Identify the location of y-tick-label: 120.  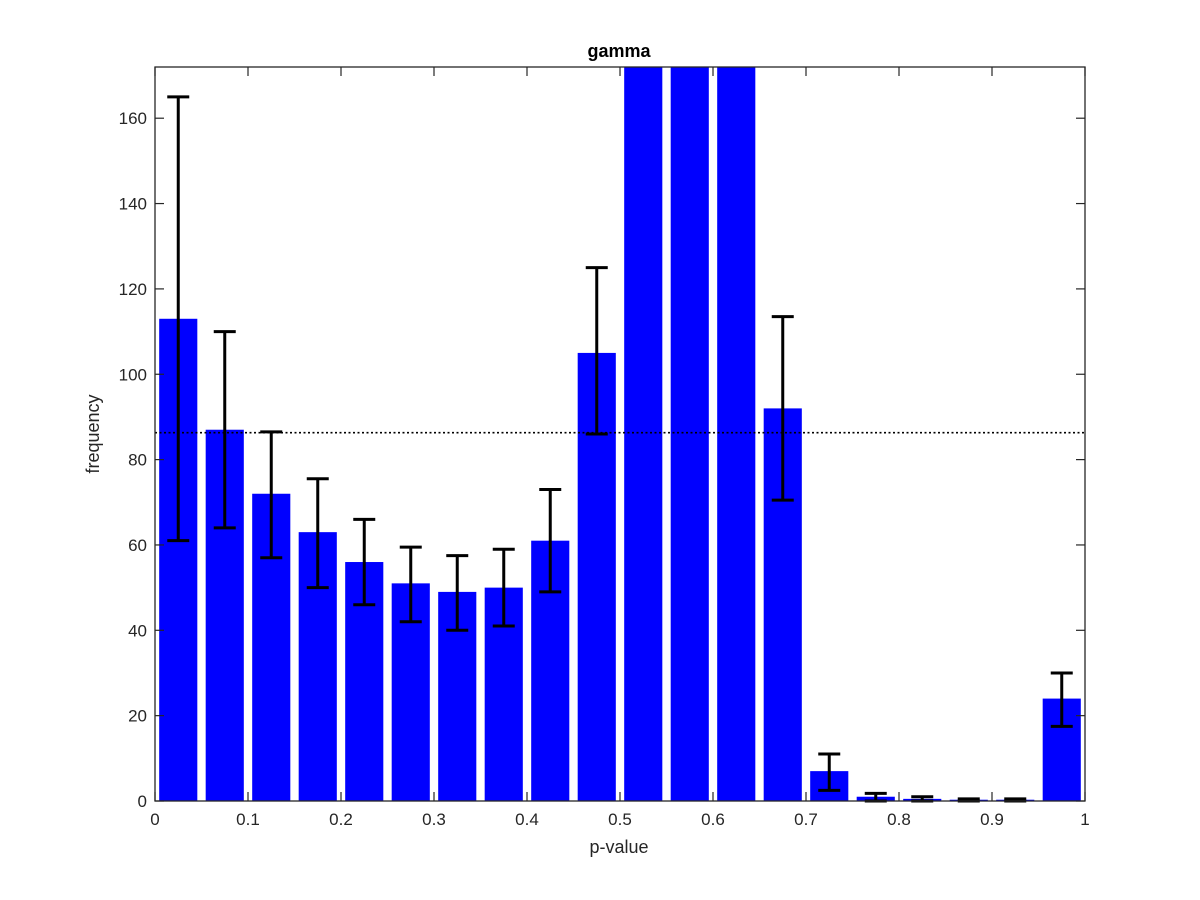
(133, 289).